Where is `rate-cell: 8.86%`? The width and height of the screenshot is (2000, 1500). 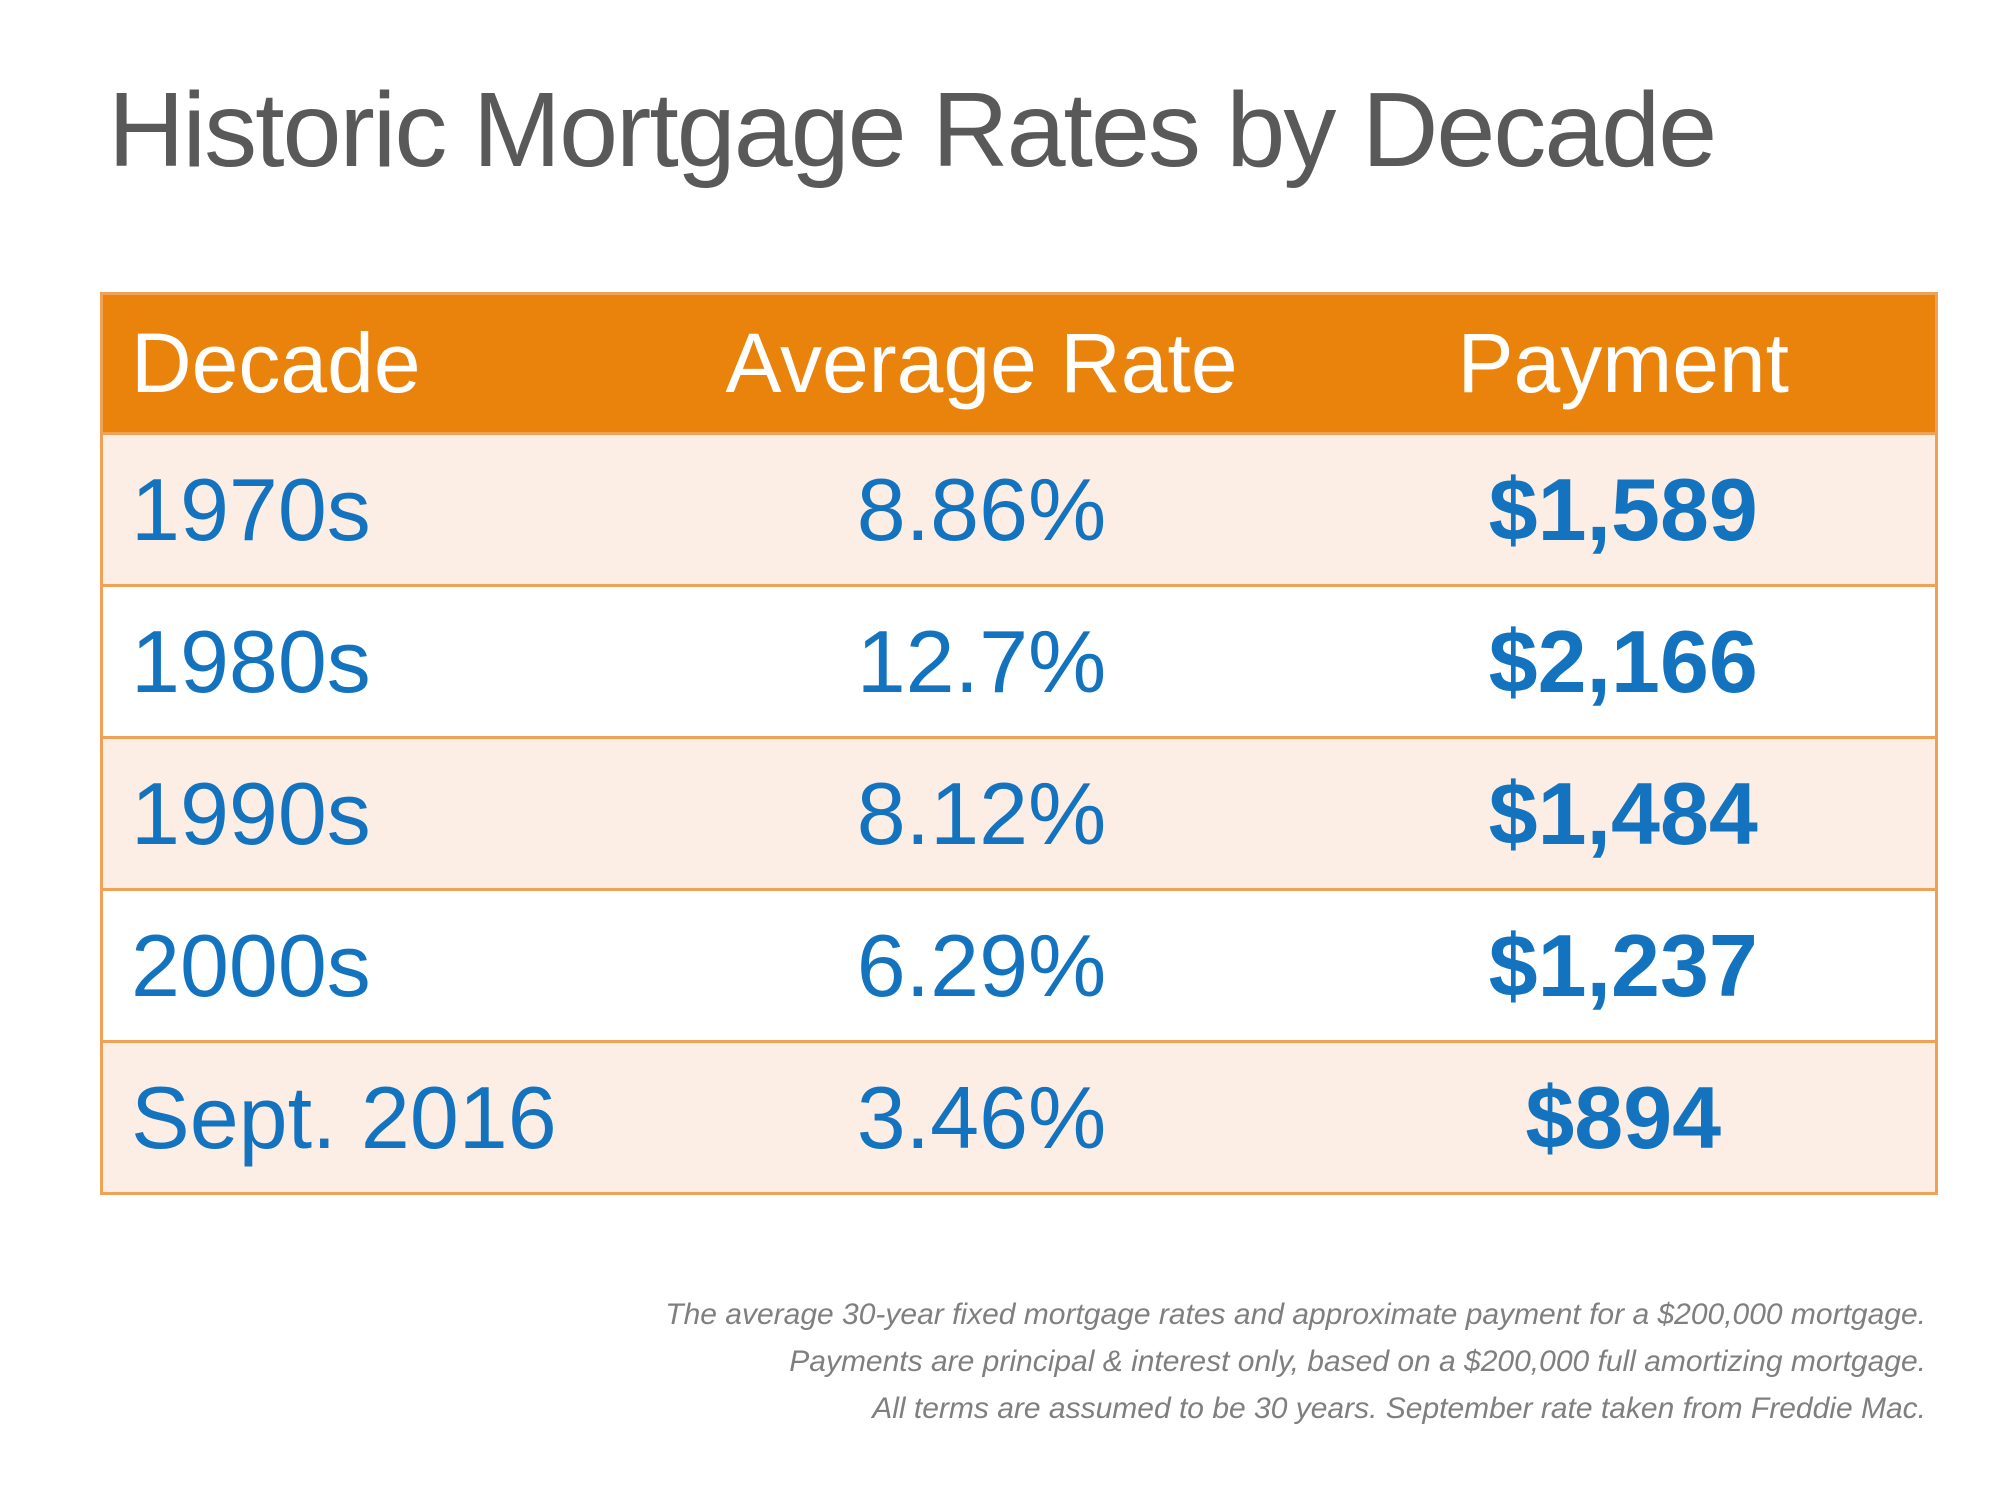
rate-cell: 8.86% is located at coordinates (981, 509).